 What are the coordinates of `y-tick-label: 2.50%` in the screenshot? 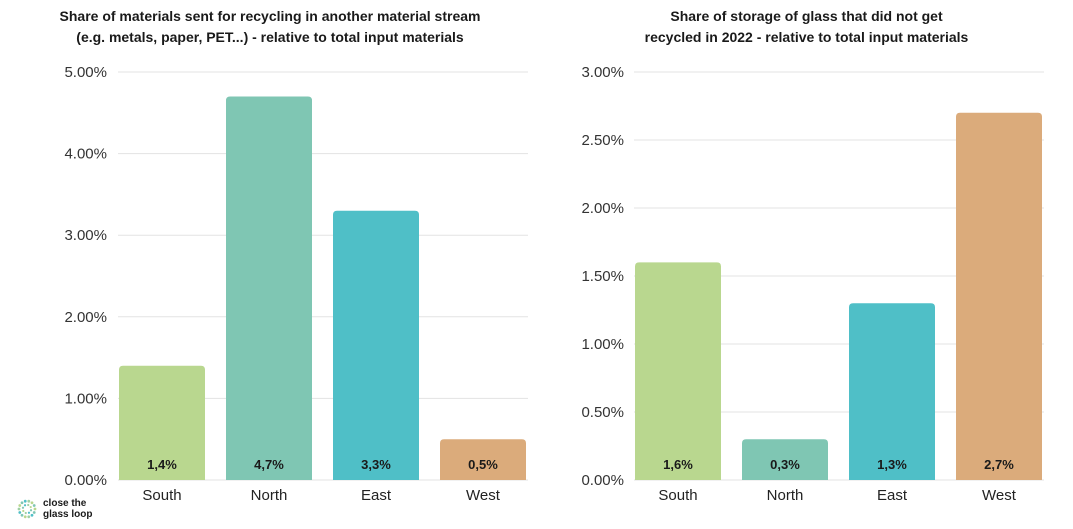 It's located at (602, 140).